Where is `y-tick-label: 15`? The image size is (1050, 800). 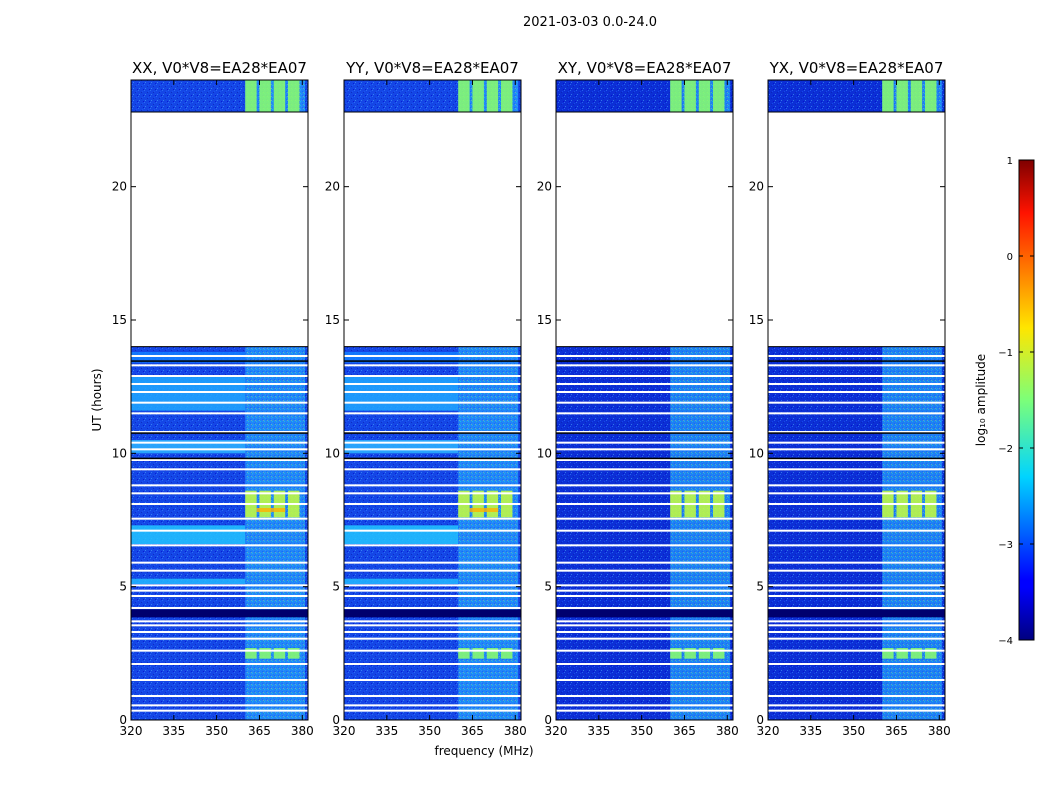
y-tick-label: 15 is located at coordinates (332, 320).